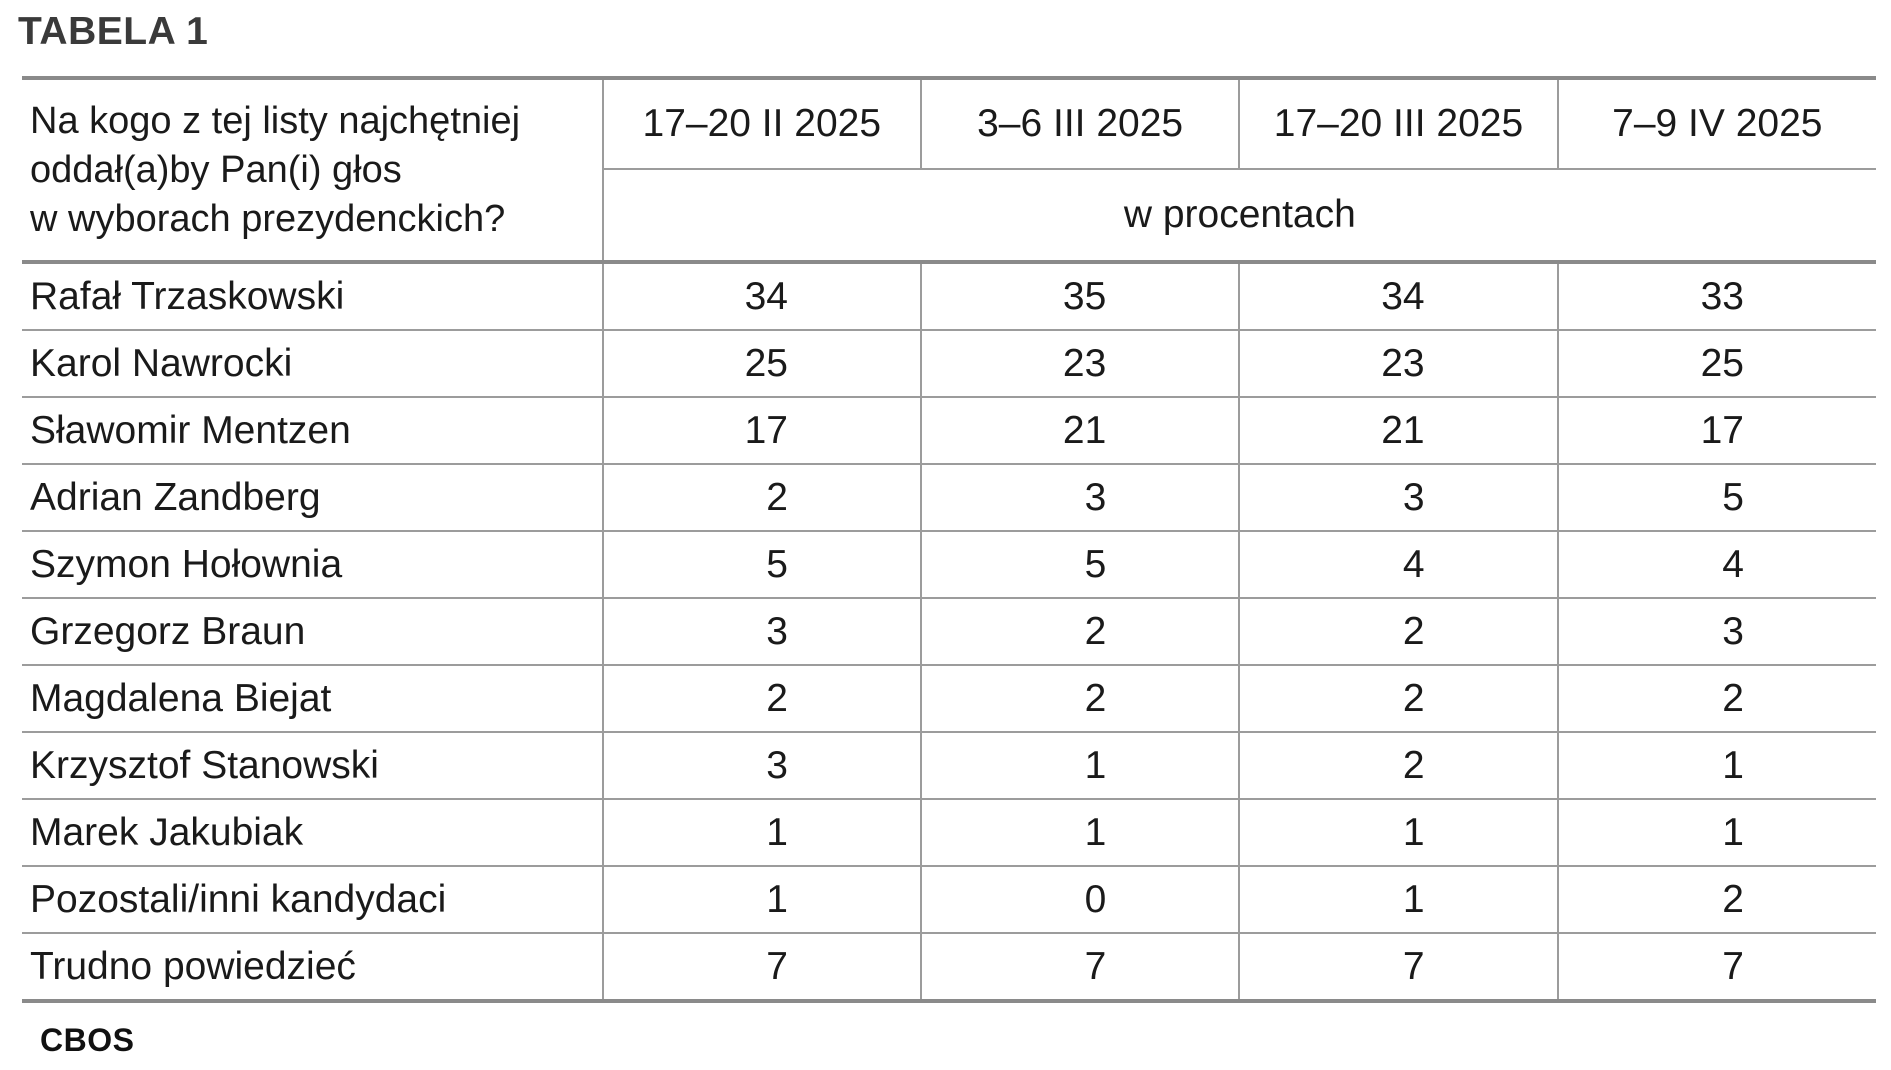 Image resolution: width=1891 pixels, height=1070 pixels. Describe the element at coordinates (313, 967) in the screenshot. I see `candidate-name: Trudno powiedzieć` at that location.